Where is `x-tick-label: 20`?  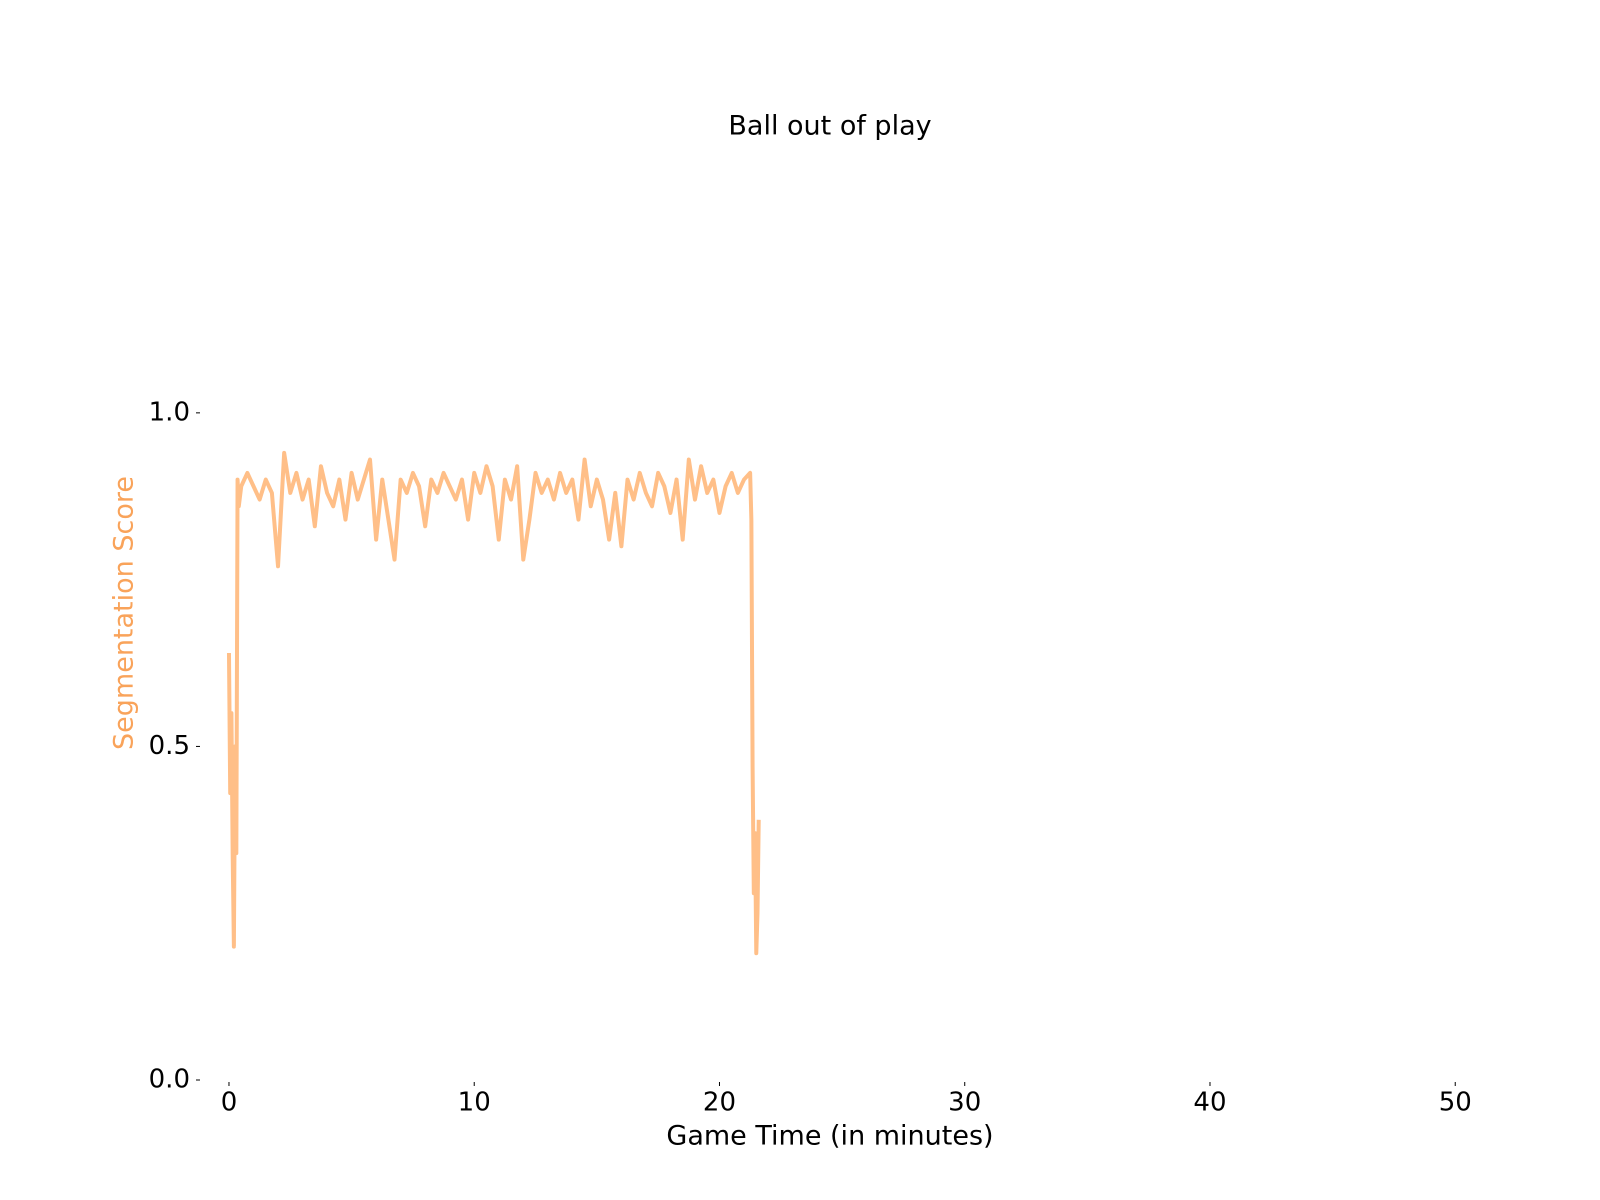 x-tick-label: 20 is located at coordinates (719, 1103).